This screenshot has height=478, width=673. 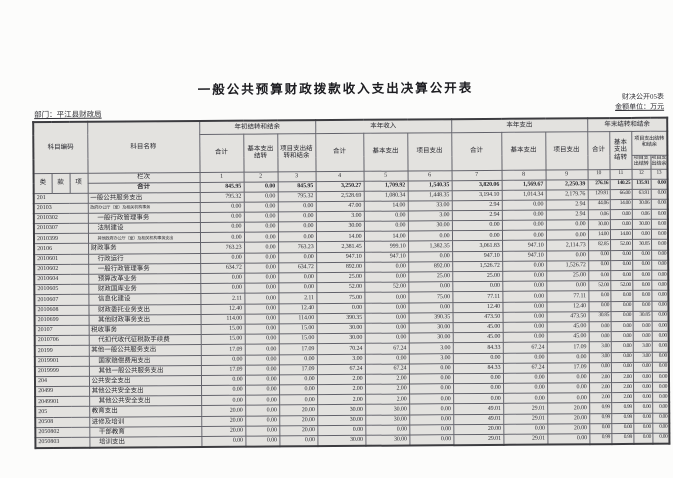 What do you see at coordinates (429, 151) in the screenshot?
I see `header-col-6: 项目支出` at bounding box center [429, 151].